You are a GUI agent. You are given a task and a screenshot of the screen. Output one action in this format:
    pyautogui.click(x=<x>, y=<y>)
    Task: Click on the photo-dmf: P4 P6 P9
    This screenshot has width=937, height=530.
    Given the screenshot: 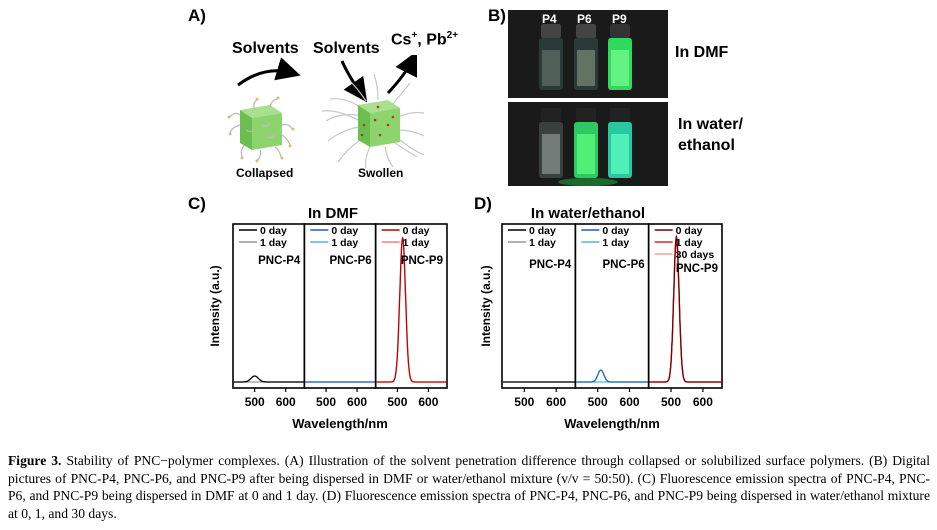 What is the action you would take?
    pyautogui.click(x=588, y=54)
    